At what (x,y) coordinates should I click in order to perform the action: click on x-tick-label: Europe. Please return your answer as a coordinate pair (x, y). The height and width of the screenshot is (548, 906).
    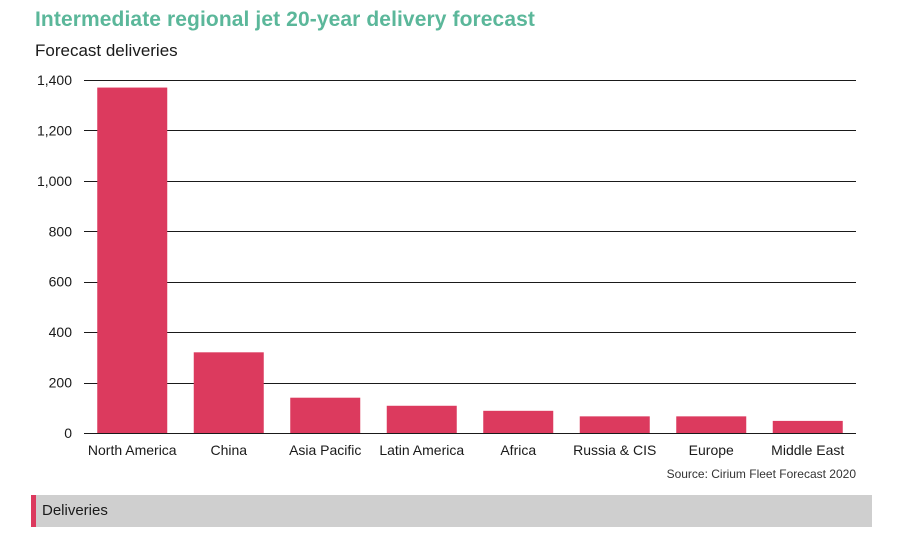
    Looking at the image, I should click on (711, 450).